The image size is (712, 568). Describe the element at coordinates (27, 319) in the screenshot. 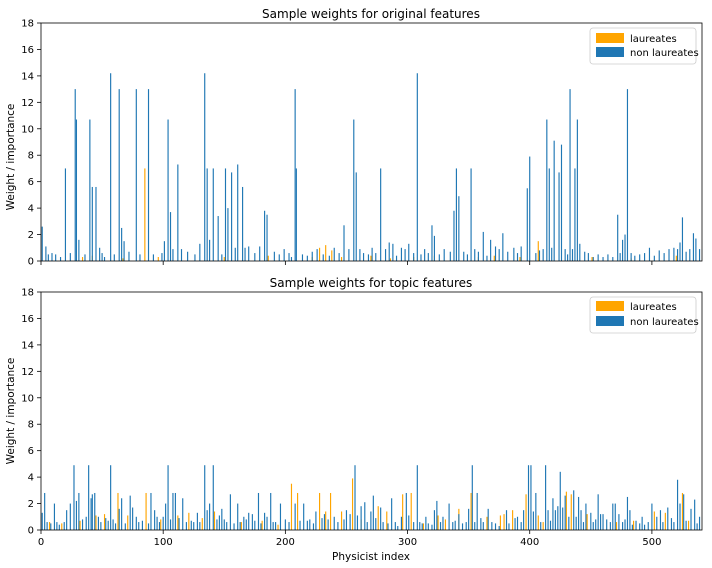

I see `y-tick-label: 16` at that location.